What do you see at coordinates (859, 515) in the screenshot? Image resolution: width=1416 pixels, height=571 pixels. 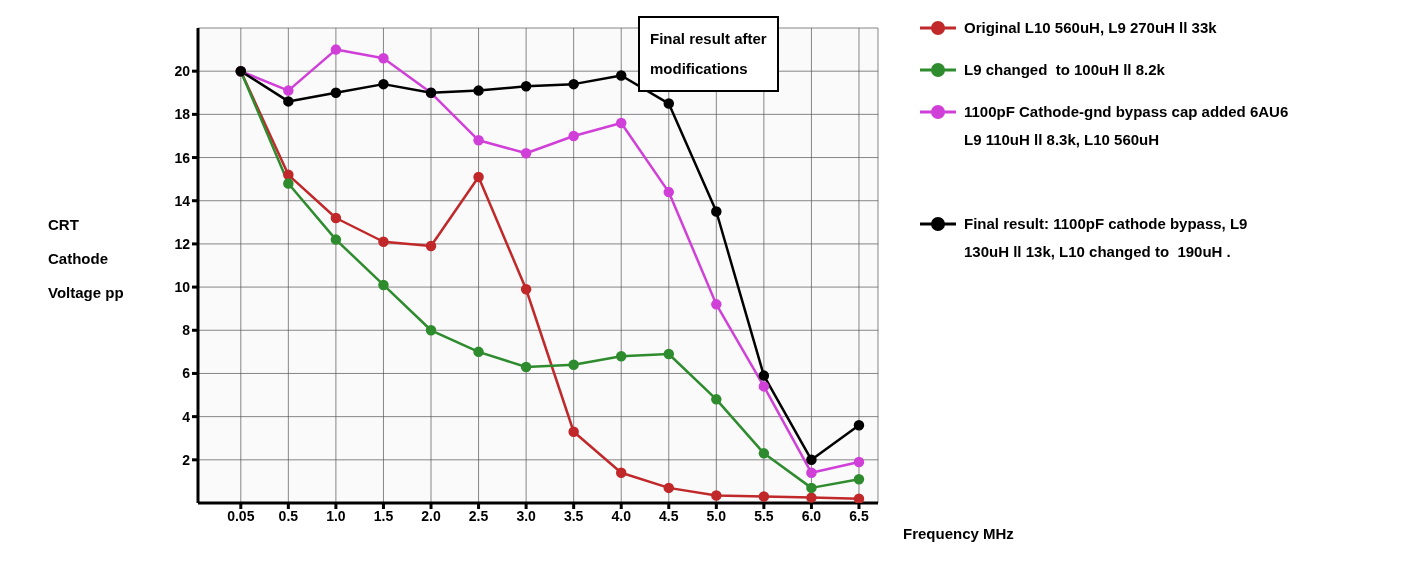 I see `x-tick-label: 6.5` at bounding box center [859, 515].